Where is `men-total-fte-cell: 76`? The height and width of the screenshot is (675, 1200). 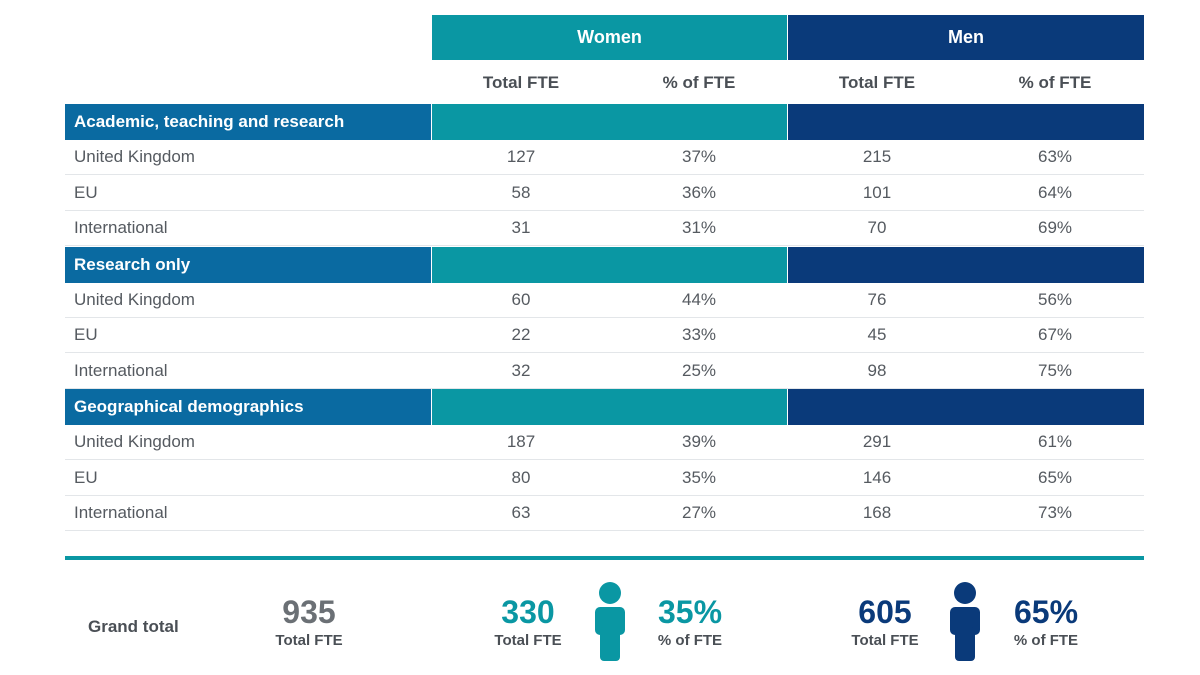 men-total-fte-cell: 76 is located at coordinates (877, 299).